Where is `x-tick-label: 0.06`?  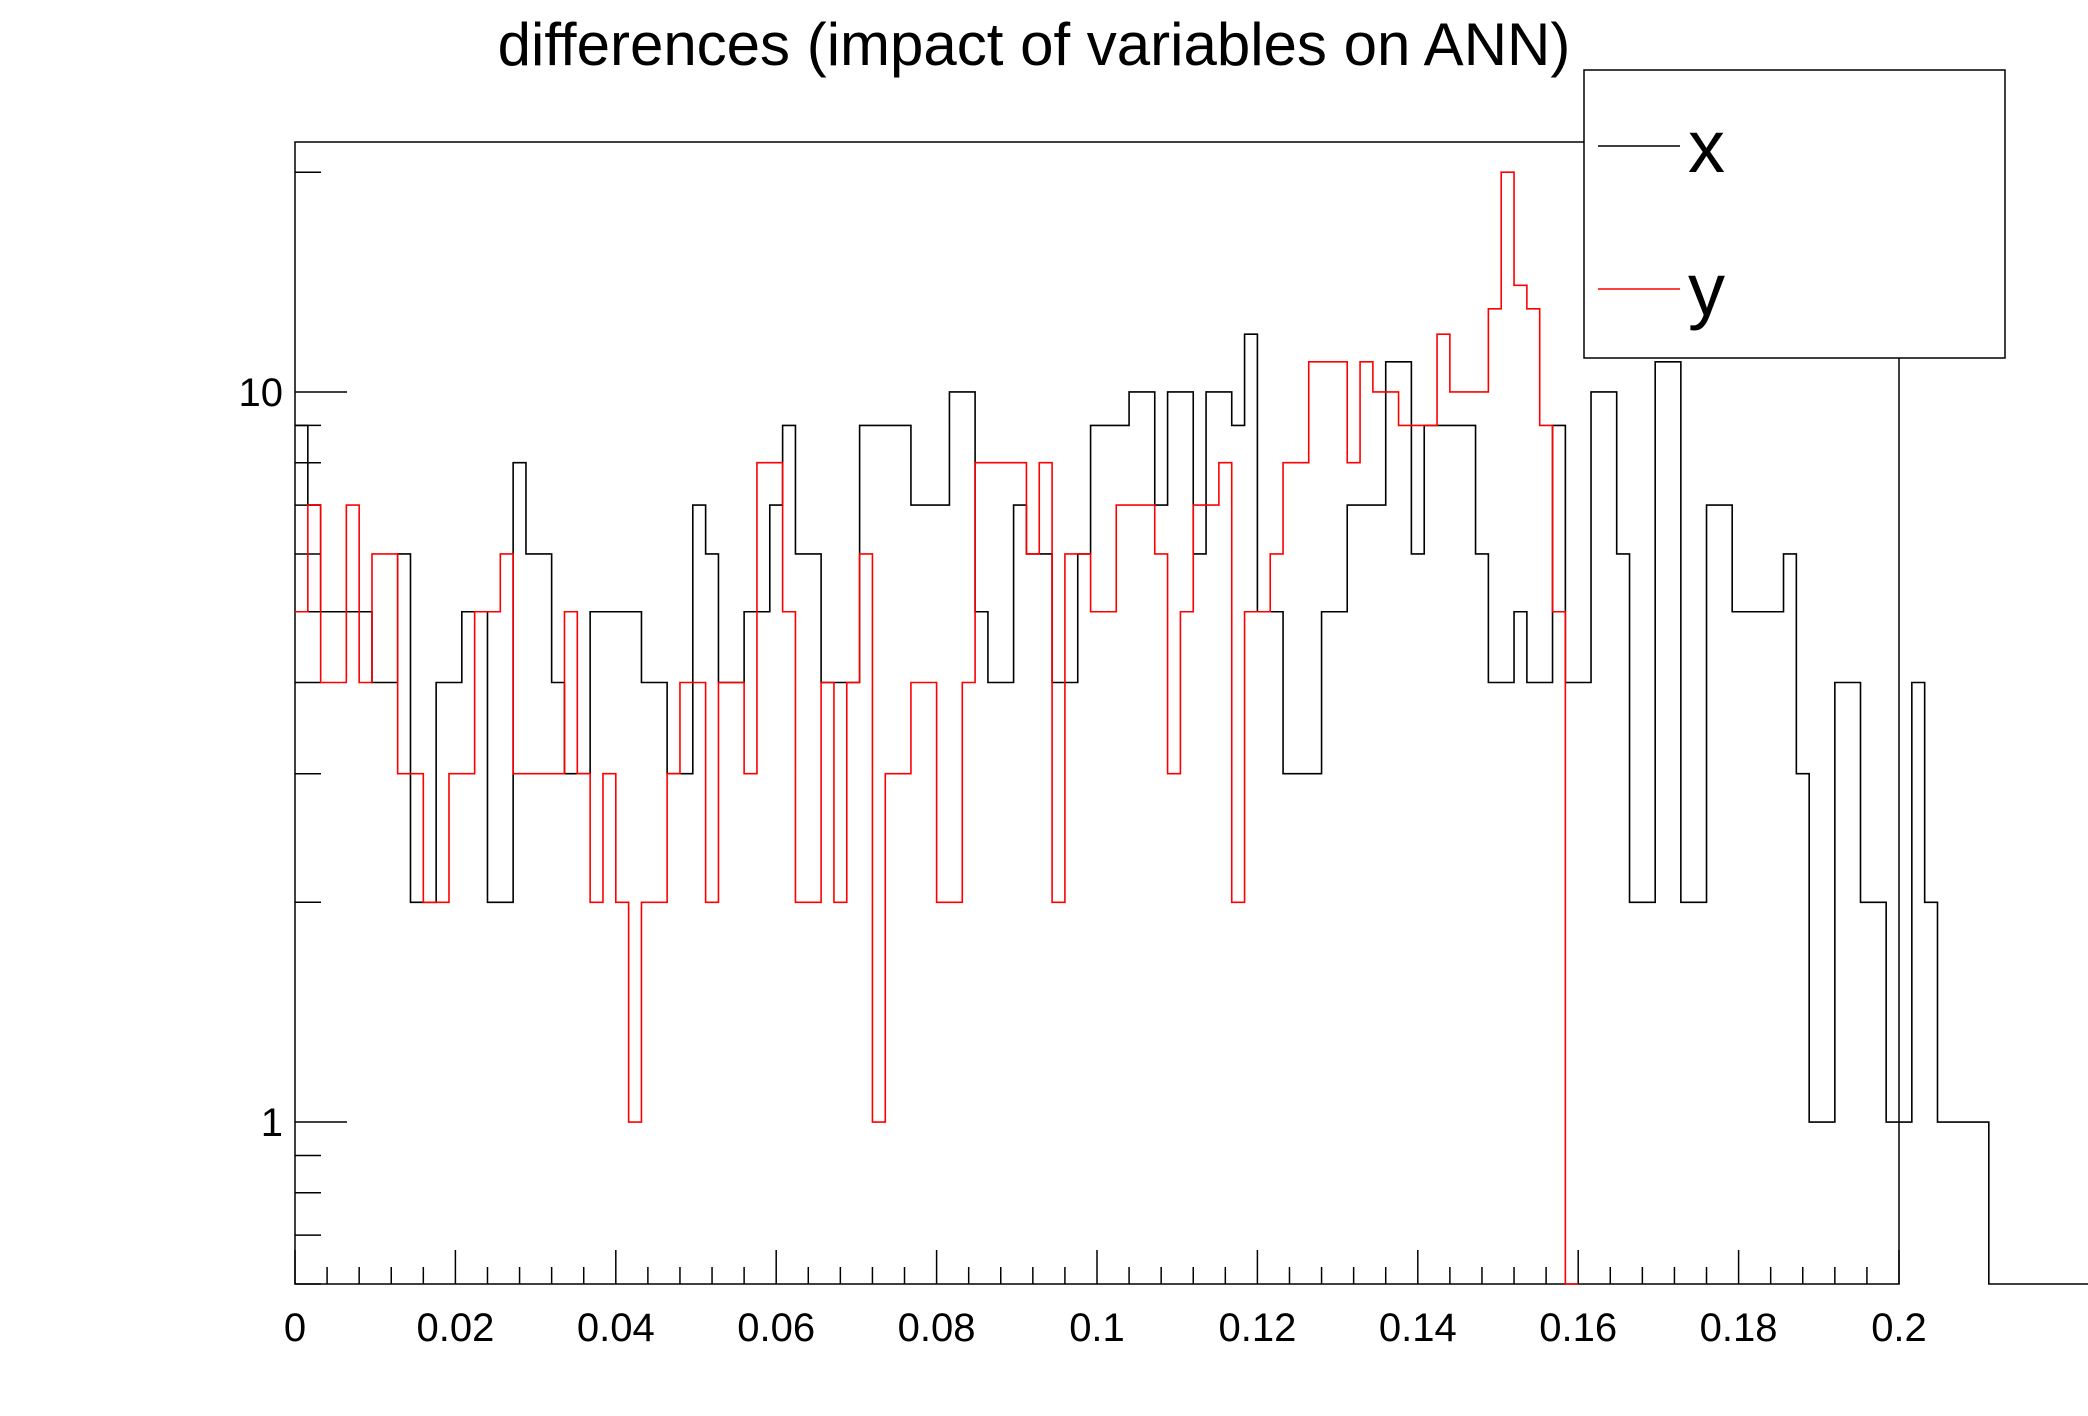
x-tick-label: 0.06 is located at coordinates (776, 1328).